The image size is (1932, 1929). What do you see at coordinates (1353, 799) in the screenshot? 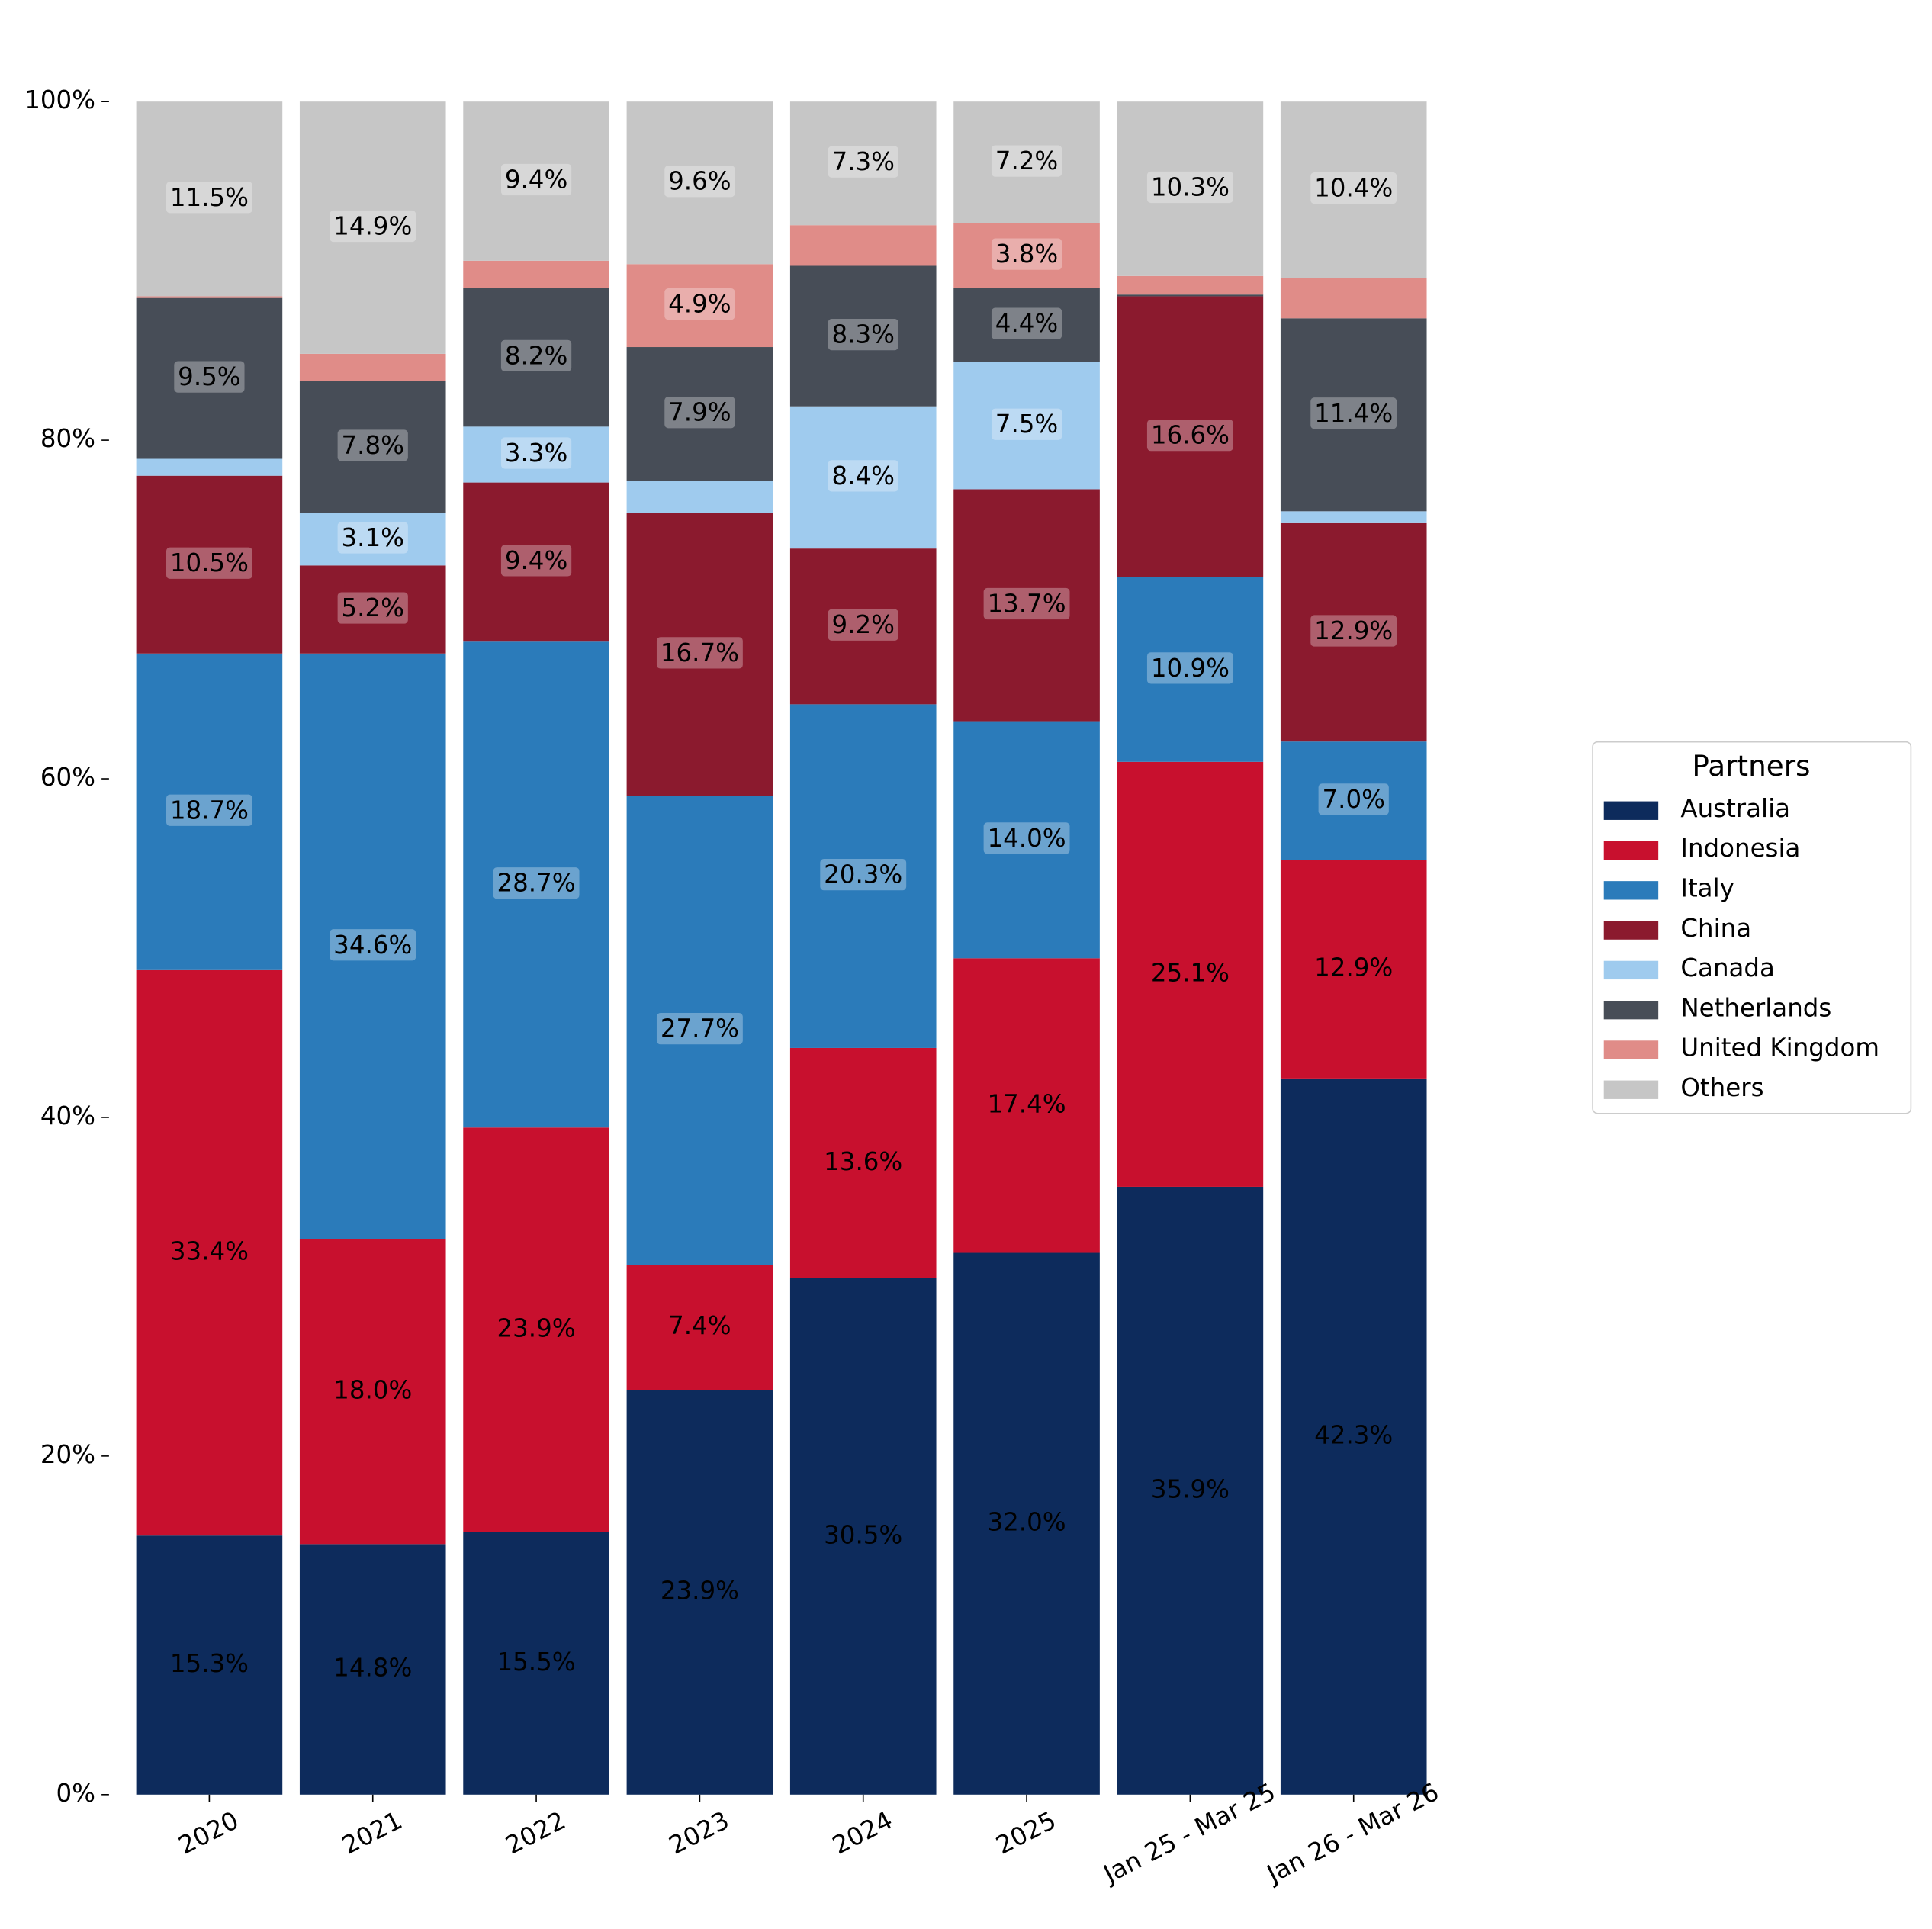
I see `data-label: 7.0%` at bounding box center [1353, 799].